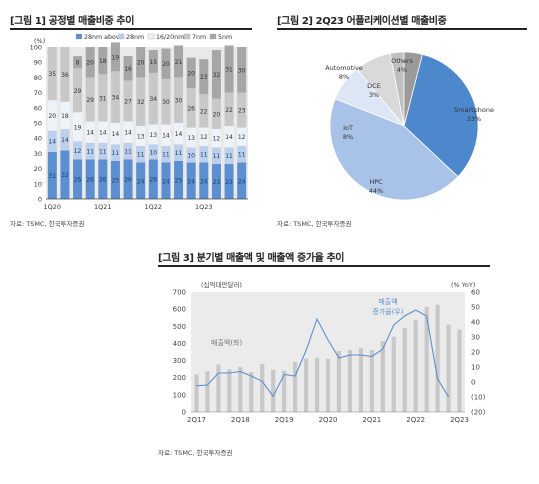  What do you see at coordinates (38, 108) in the screenshot?
I see `y-tick-label: 60` at bounding box center [38, 108].